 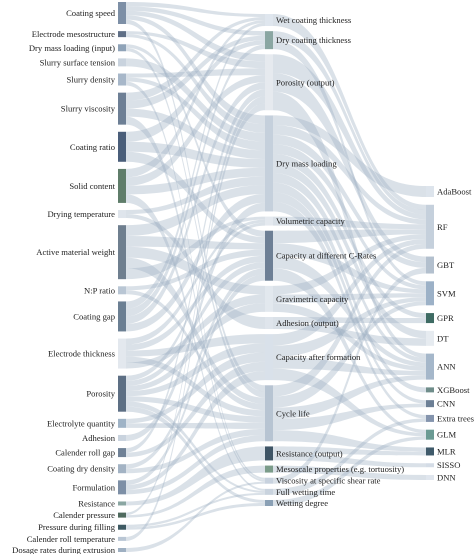 I want to click on output-label: Cycle life, so click(x=293, y=413).